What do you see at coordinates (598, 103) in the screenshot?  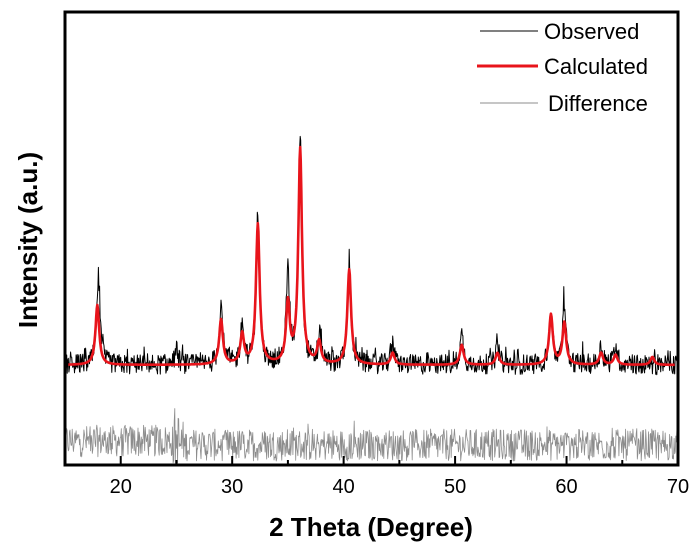 I see `legend-label-difference: Difference` at bounding box center [598, 103].